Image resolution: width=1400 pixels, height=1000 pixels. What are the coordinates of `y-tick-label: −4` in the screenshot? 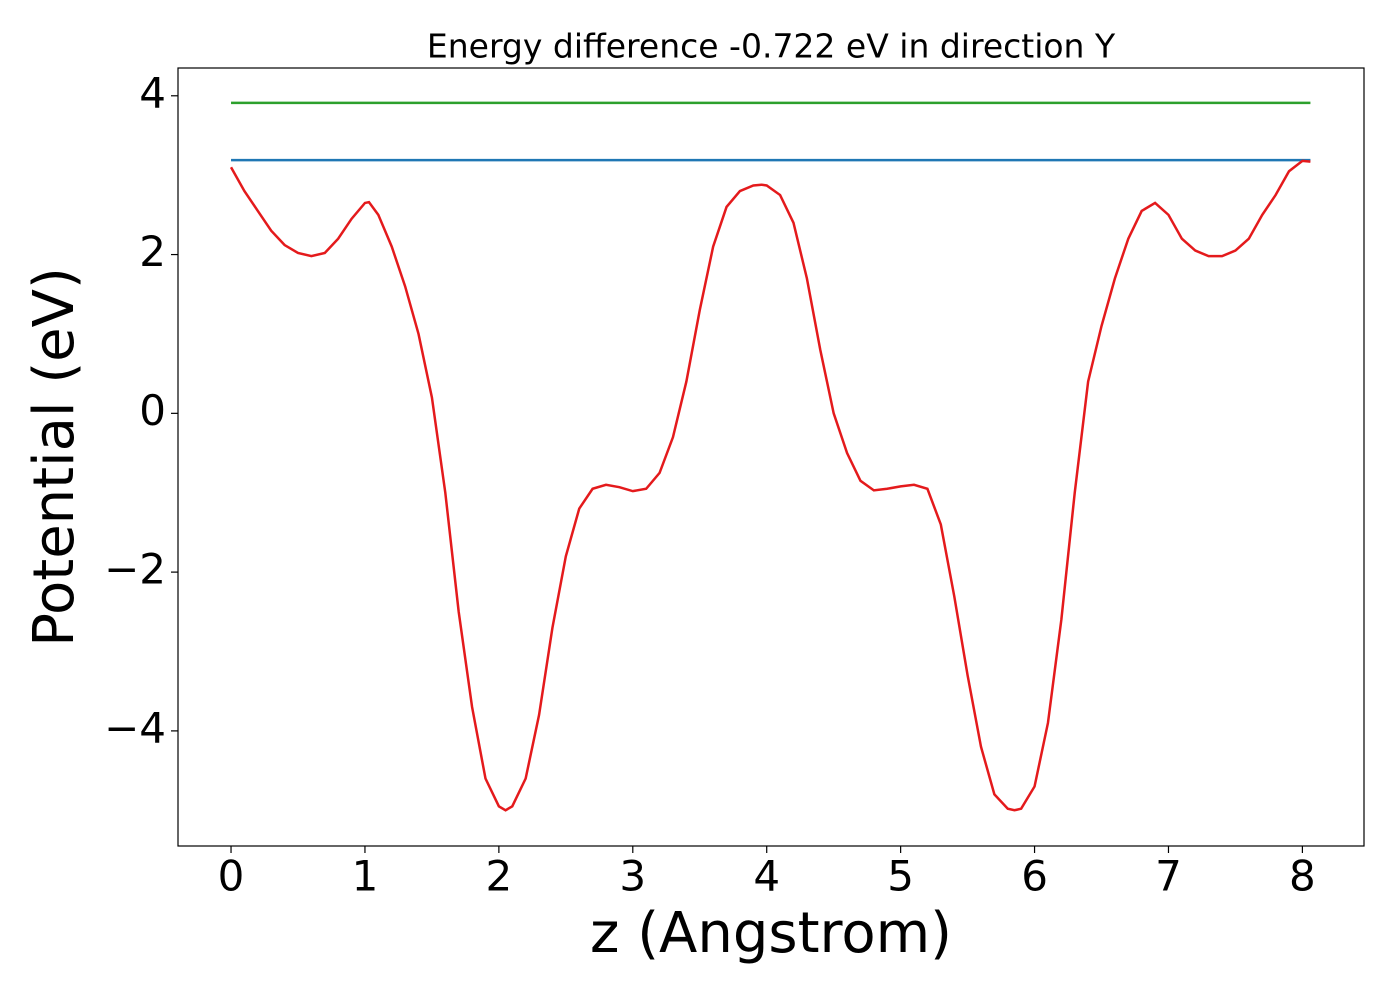 It's located at (135, 727).